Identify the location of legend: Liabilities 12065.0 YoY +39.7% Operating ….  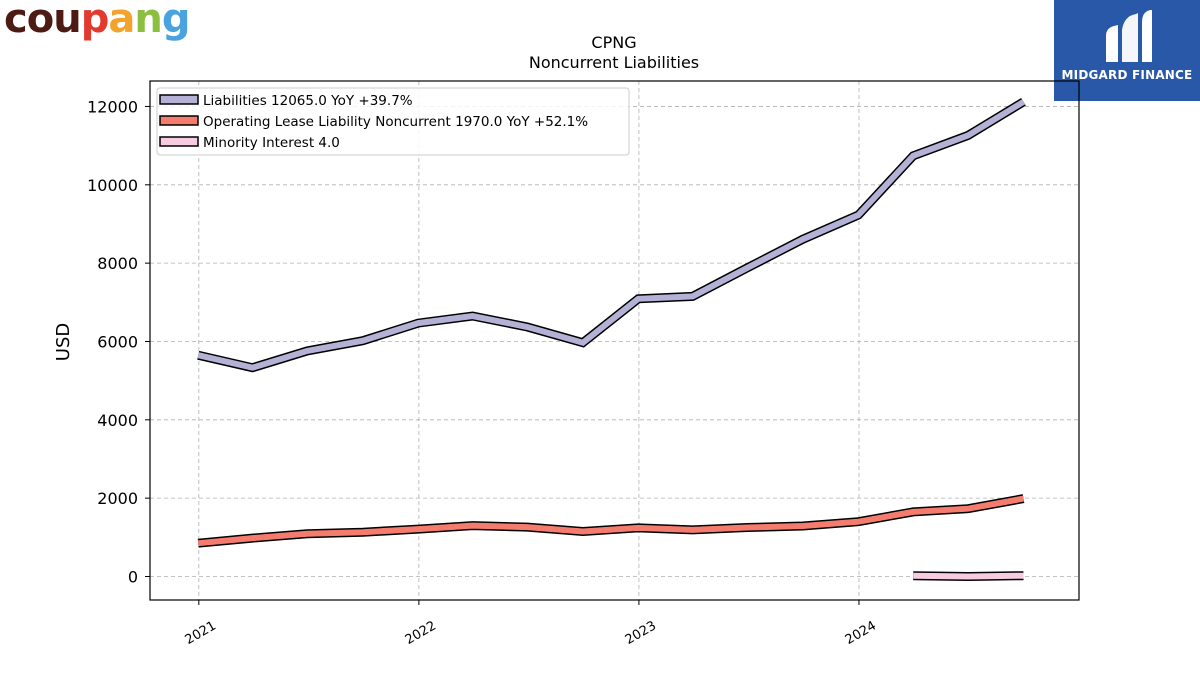
(393, 121).